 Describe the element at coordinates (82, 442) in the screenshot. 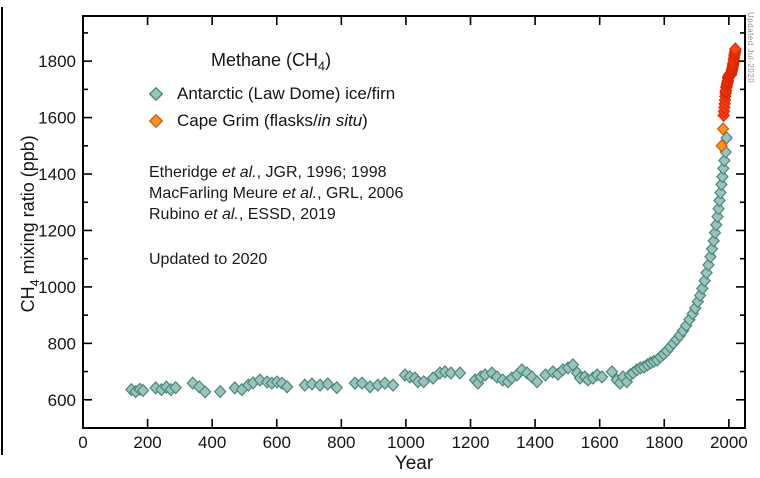

I see `x-tick-label: 0` at that location.